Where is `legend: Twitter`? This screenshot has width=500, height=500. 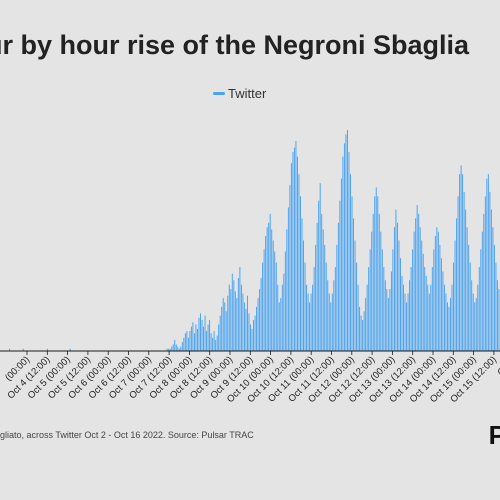 legend: Twitter is located at coordinates (239, 93).